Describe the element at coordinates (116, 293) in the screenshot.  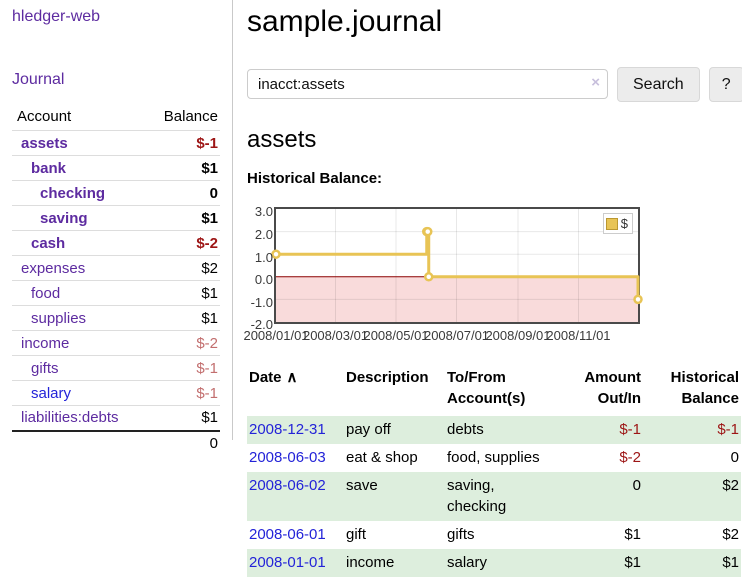
I see `account-row: food $1` at that location.